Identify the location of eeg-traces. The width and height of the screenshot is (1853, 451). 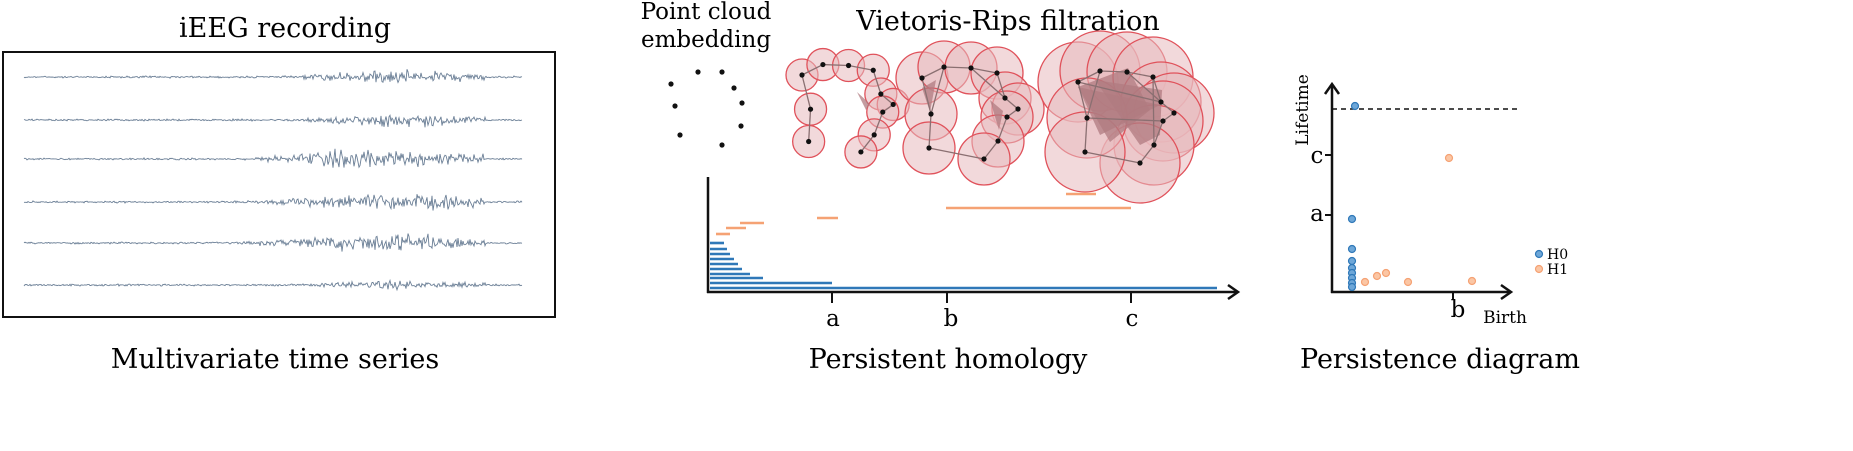
(273, 180).